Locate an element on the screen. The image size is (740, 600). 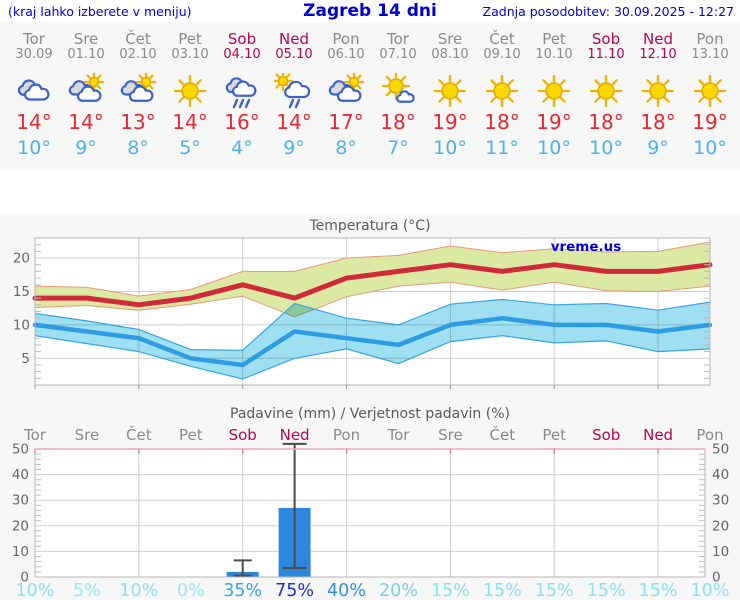
day-date: 05.10 is located at coordinates (294, 54).